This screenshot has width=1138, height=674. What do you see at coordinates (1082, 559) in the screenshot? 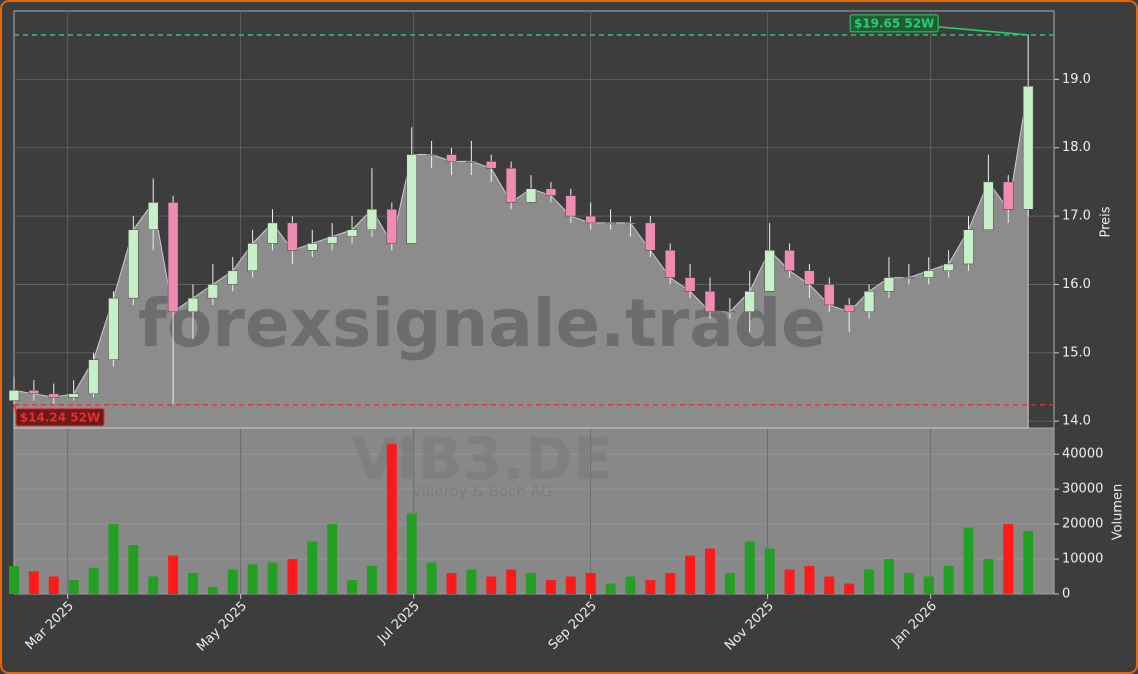
I see `y2-tick-label: 10000` at bounding box center [1082, 559].